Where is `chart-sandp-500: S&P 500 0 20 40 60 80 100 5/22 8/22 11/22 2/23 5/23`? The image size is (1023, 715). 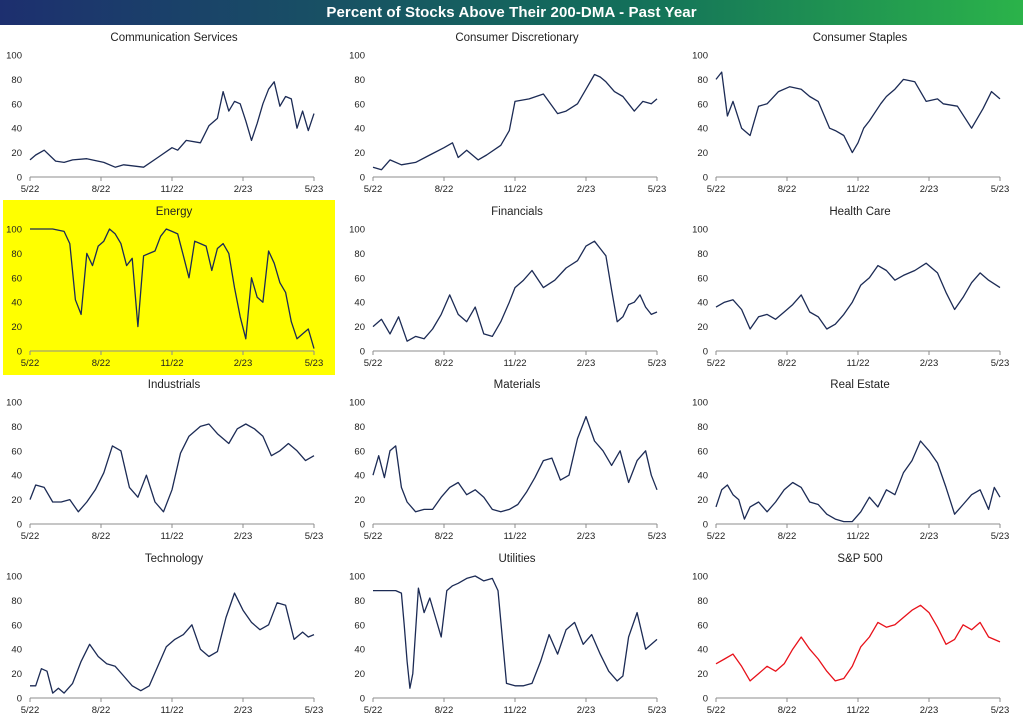
chart-sandp-500: S&P 500 0 20 40 60 80 100 5/22 8/22 11/22 2/23 5/23 is located at coordinates (850, 634).